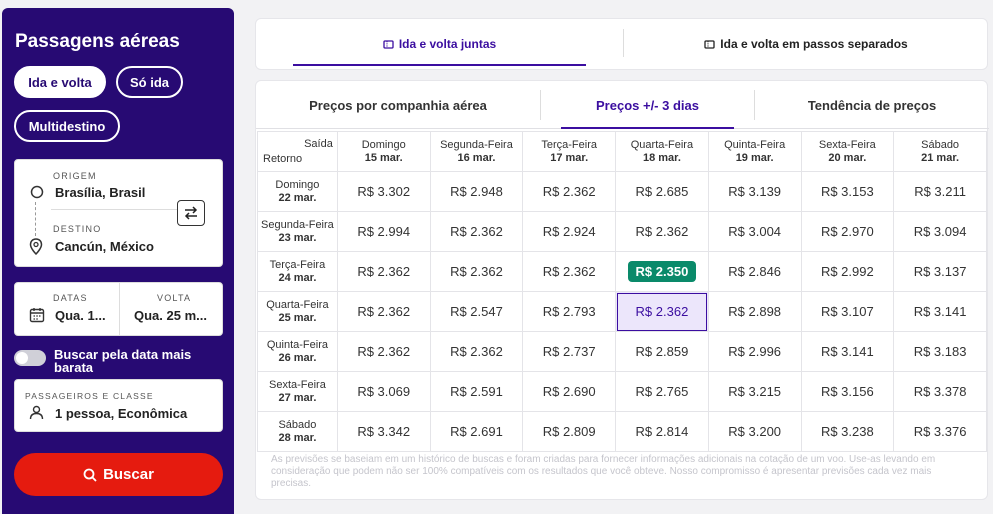  What do you see at coordinates (662, 351) in the screenshot?
I see `price-cell: R$ 2.859` at bounding box center [662, 351].